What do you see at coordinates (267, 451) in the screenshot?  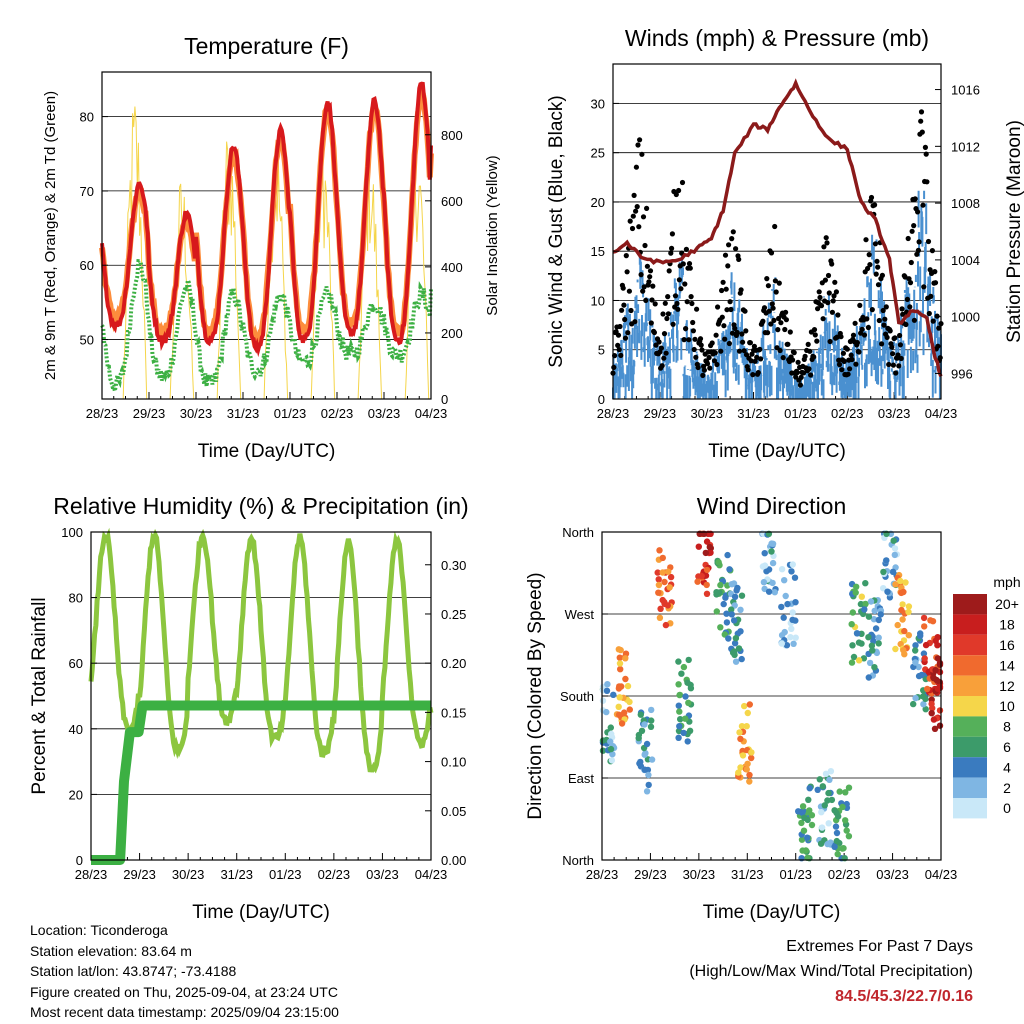 I see `x-axis-label: Time (Day/UTC)` at bounding box center [267, 451].